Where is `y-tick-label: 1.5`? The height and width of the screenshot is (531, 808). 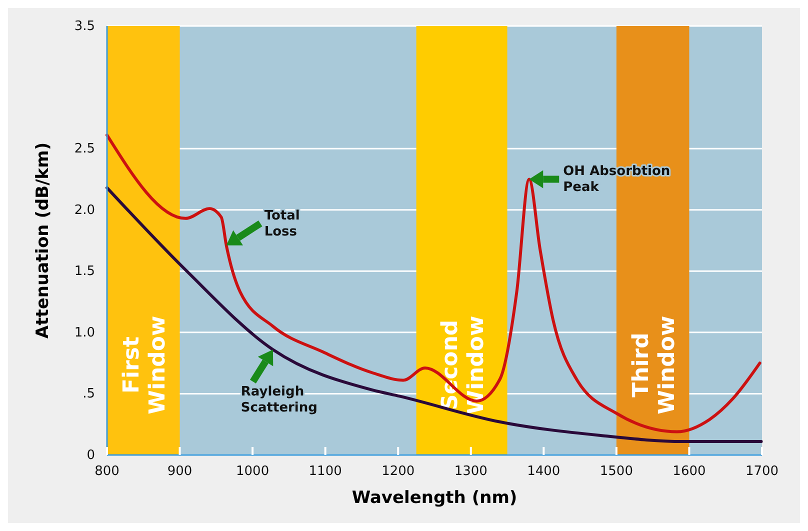
y-tick-label: 1.5 is located at coordinates (84, 272).